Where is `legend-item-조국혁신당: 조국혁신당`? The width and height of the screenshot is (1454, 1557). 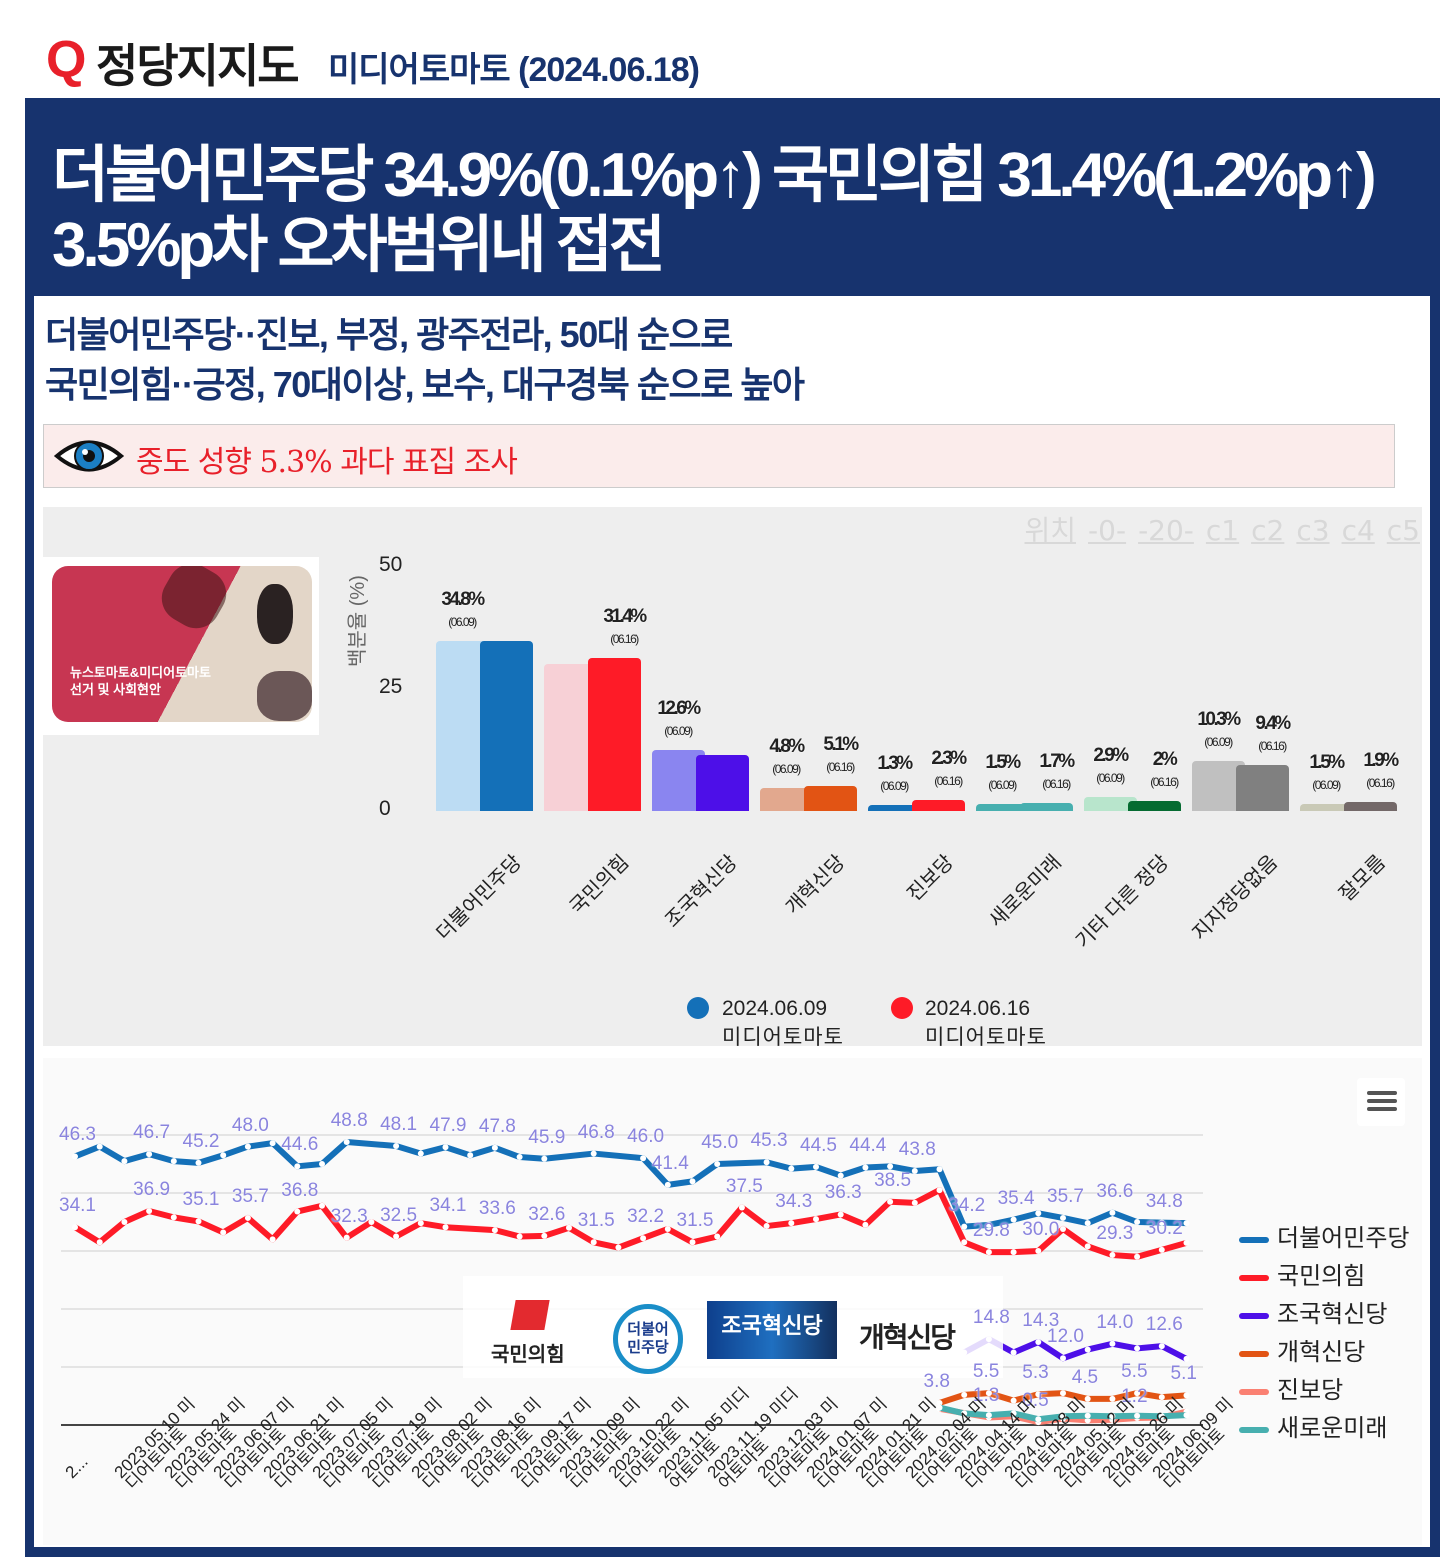
legend-item-조국혁신당: 조국혁신당 is located at coordinates (1313, 1311).